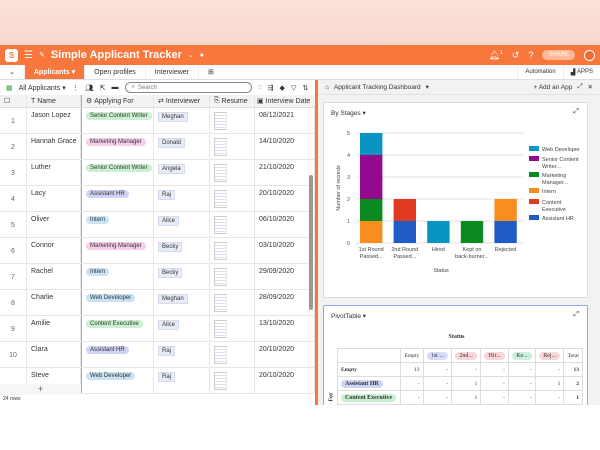 This screenshot has height=450, width=600. I want to click on hide-fields-icon: ◌, so click(259, 87).